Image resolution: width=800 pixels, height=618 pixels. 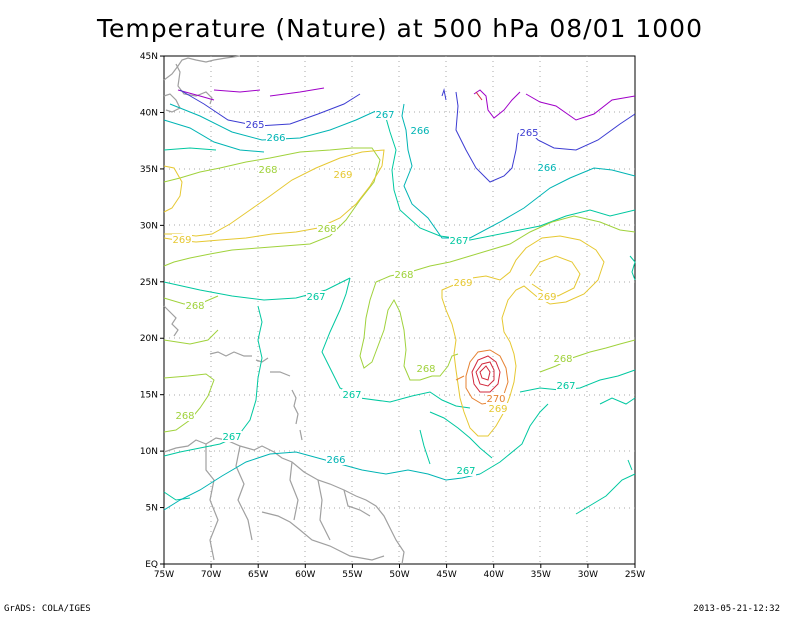 What do you see at coordinates (47, 609) in the screenshot?
I see `footer-software-label: GrADS: COLA/IGES` at bounding box center [47, 609].